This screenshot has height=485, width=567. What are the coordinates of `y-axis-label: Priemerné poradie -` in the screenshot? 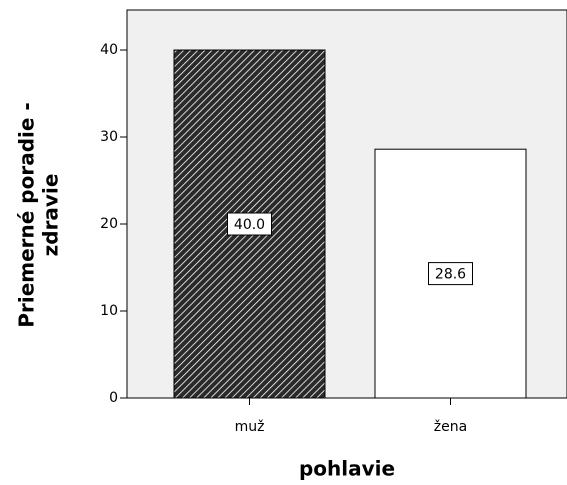 It's located at (27, 214).